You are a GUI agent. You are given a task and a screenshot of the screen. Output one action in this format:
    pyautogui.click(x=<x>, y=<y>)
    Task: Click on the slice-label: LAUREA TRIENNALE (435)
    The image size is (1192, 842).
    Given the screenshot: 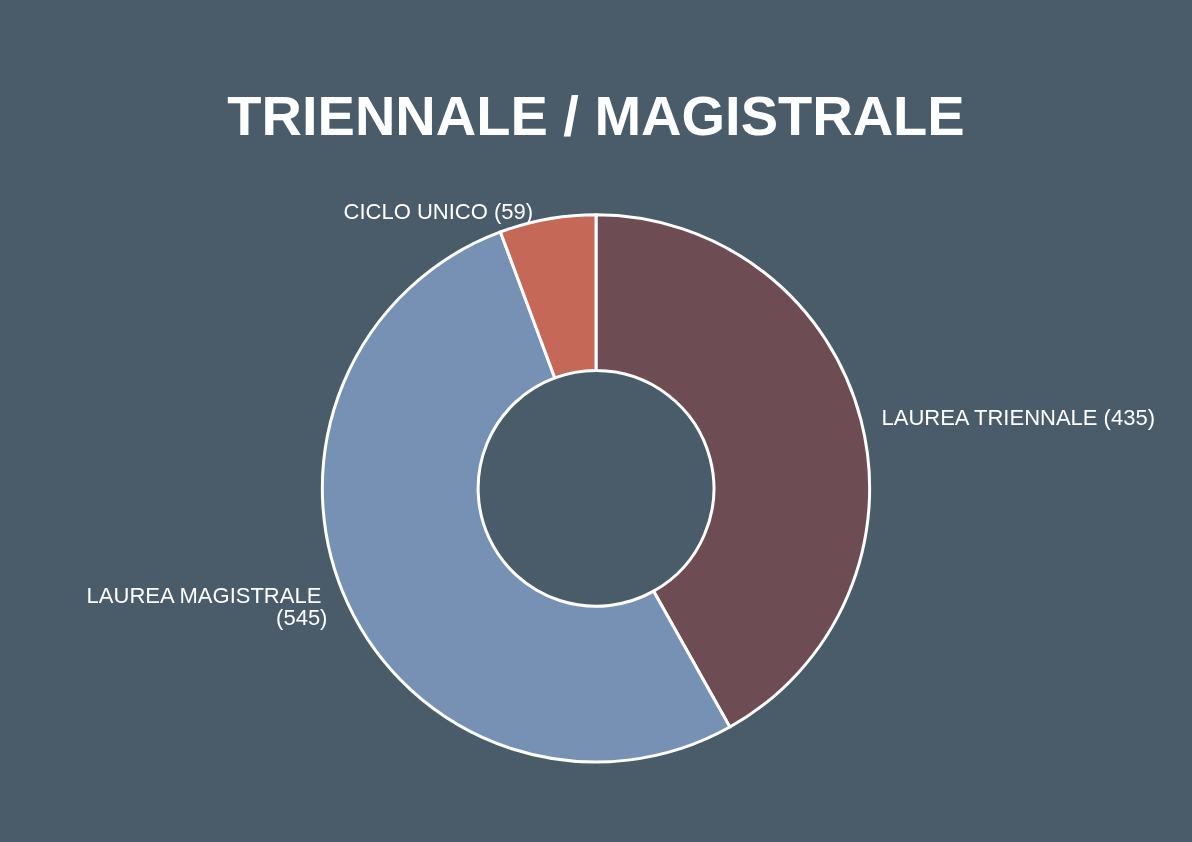 What is the action you would take?
    pyautogui.click(x=1018, y=417)
    